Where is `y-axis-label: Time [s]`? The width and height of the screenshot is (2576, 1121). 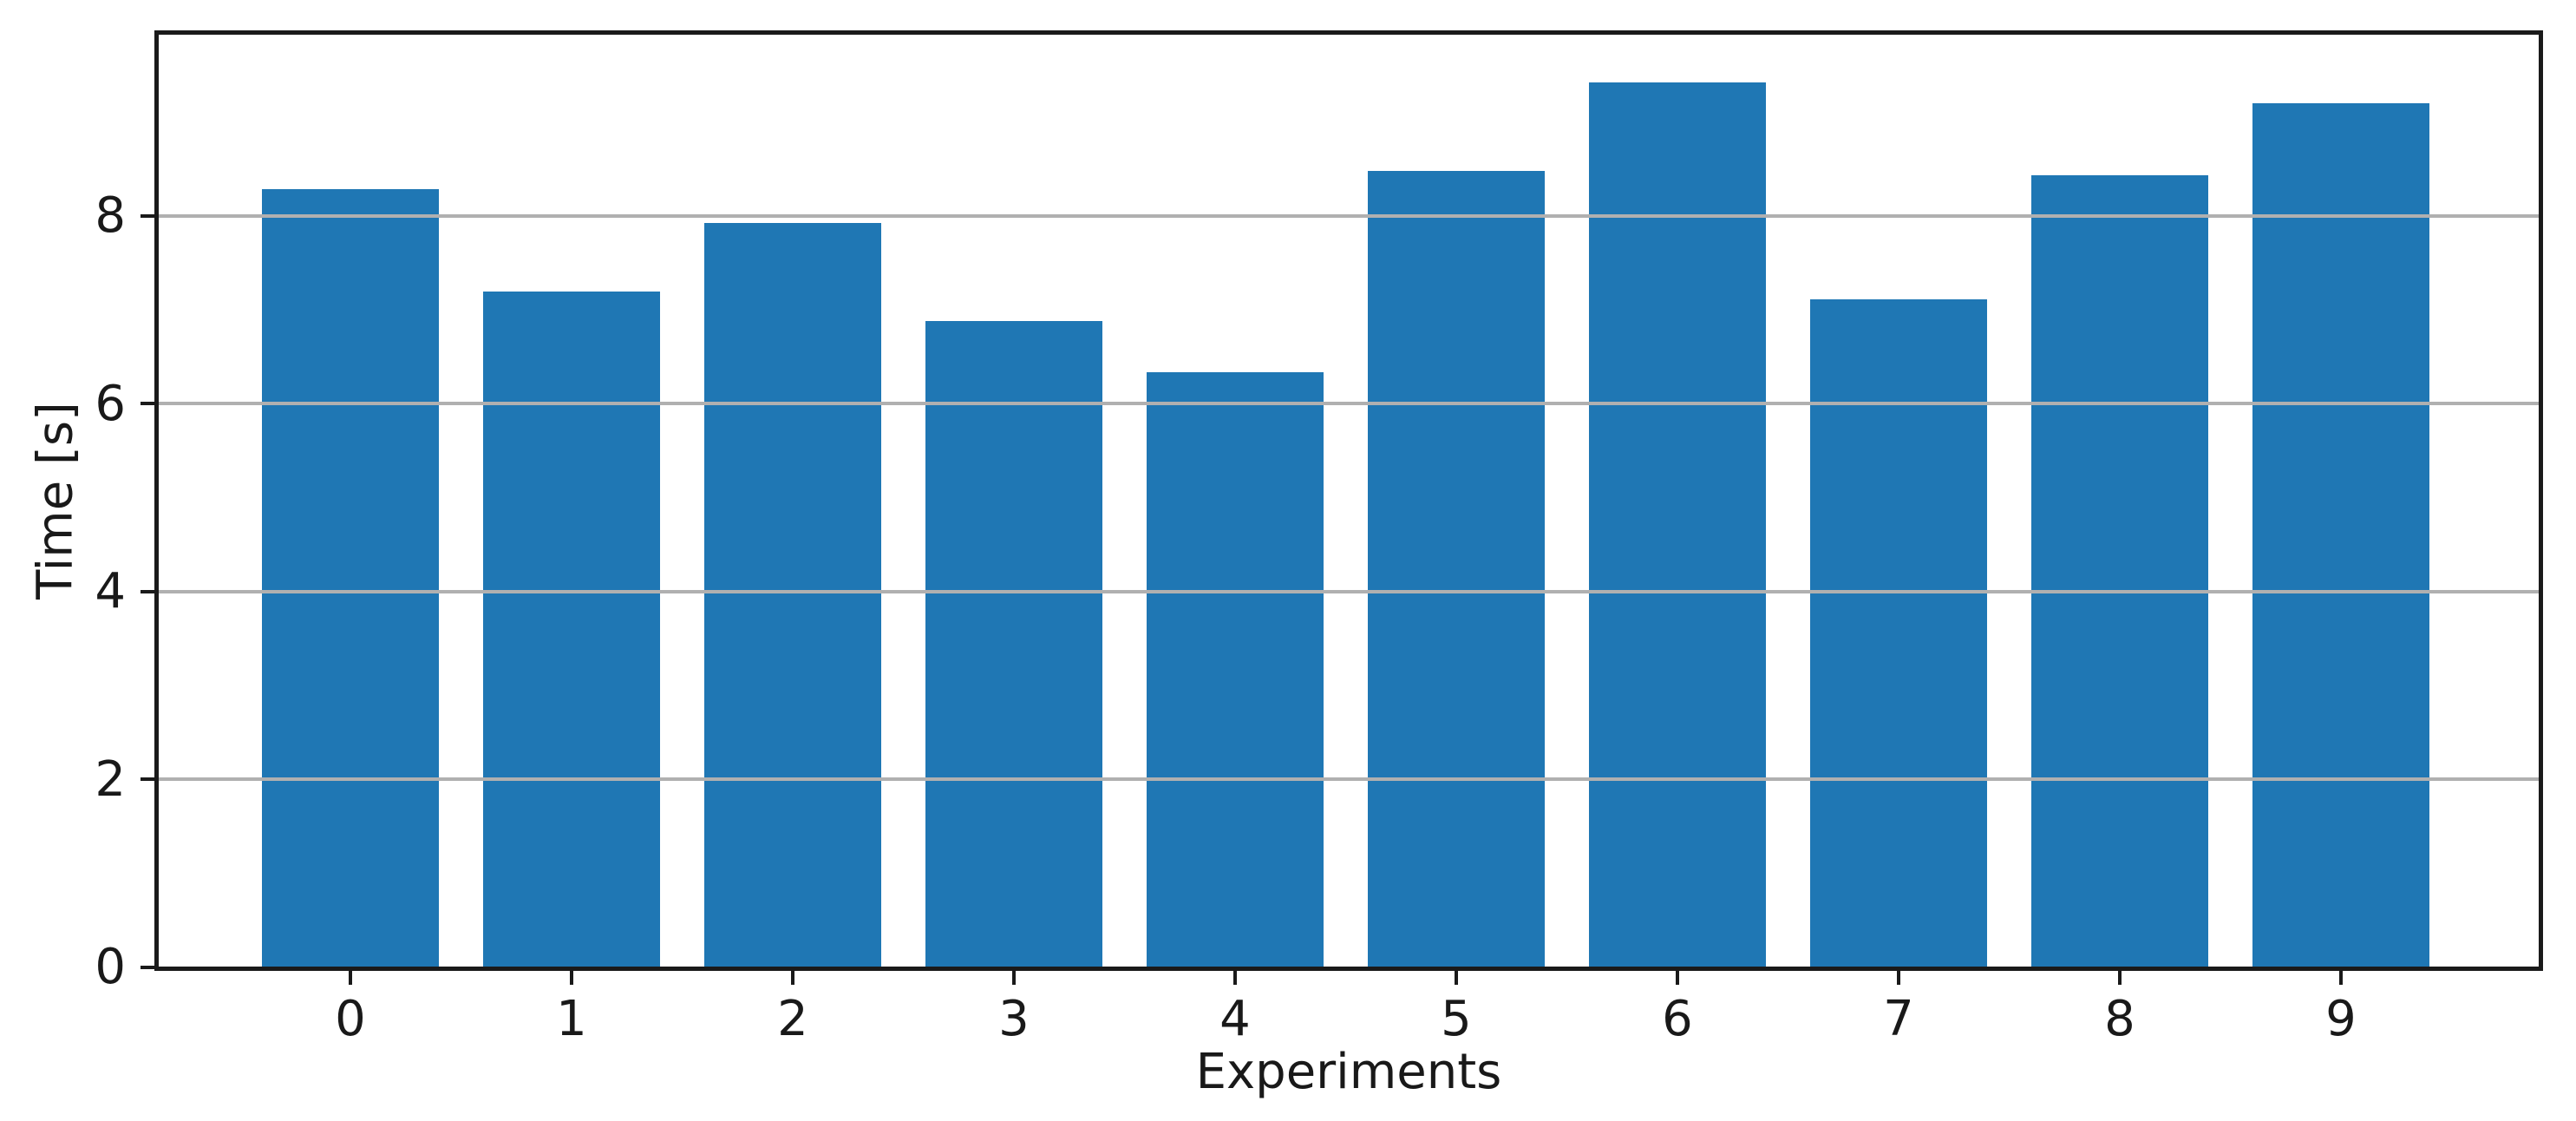 y-axis-label: Time [s] is located at coordinates (55, 501).